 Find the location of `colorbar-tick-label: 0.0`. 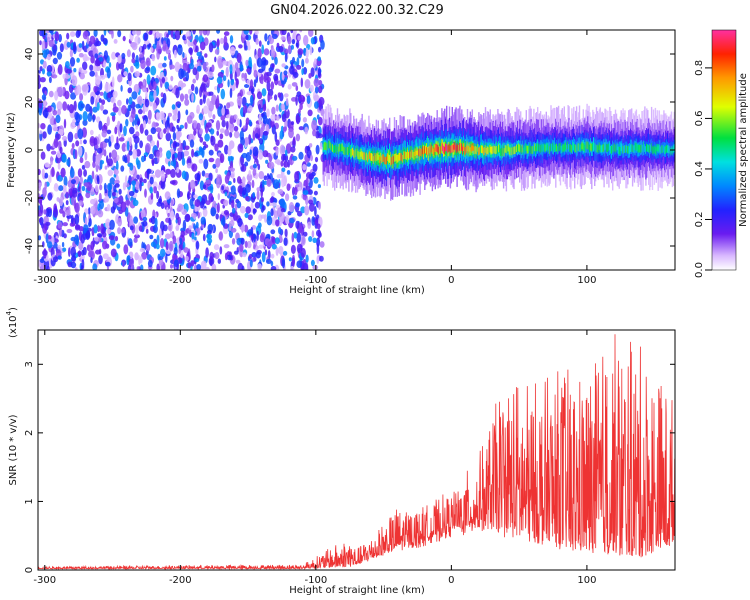

colorbar-tick-label: 0.0 is located at coordinates (699, 270).